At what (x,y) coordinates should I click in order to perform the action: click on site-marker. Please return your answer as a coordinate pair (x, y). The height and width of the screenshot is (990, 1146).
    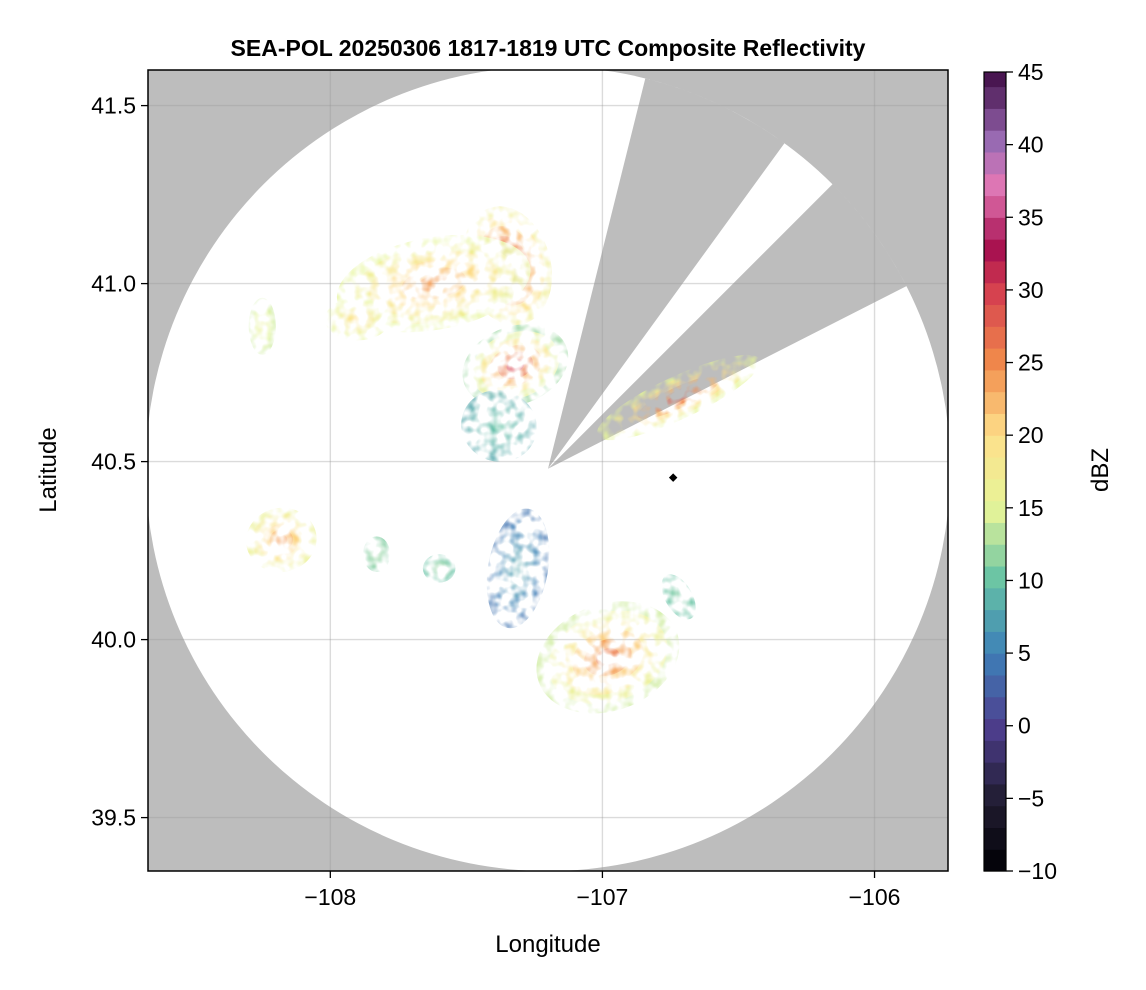
    Looking at the image, I should click on (673, 477).